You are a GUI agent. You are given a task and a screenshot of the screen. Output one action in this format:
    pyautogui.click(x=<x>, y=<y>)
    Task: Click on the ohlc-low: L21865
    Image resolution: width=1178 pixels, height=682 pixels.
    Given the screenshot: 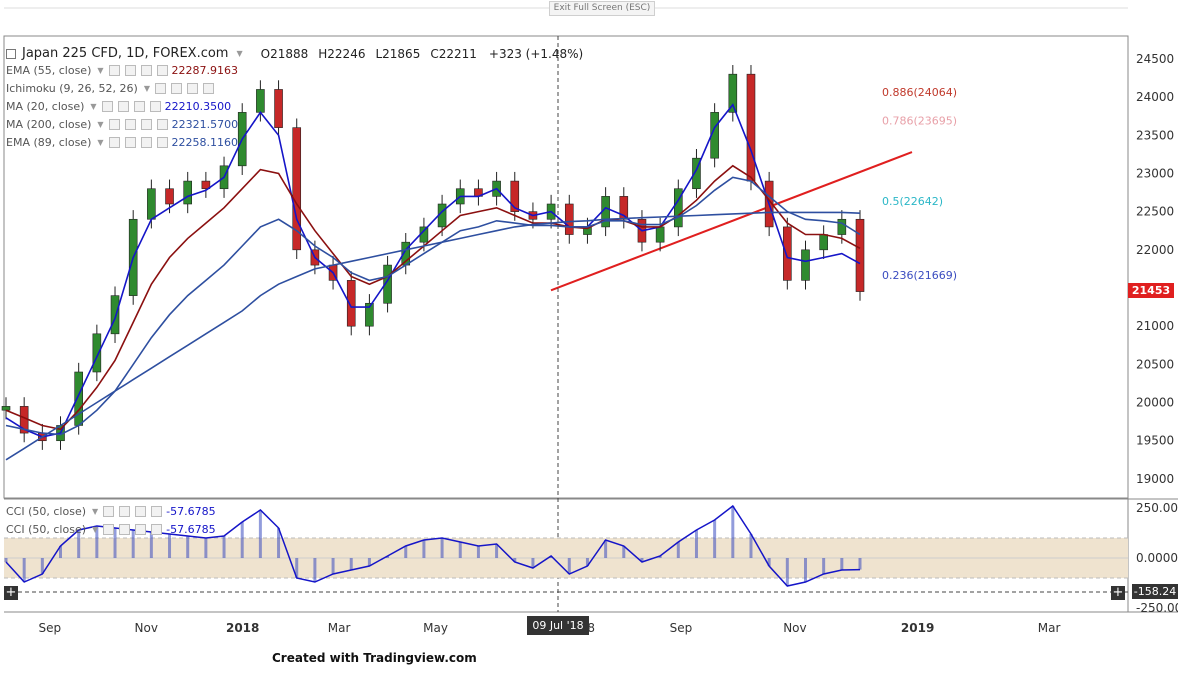 What is the action you would take?
    pyautogui.click(x=398, y=53)
    